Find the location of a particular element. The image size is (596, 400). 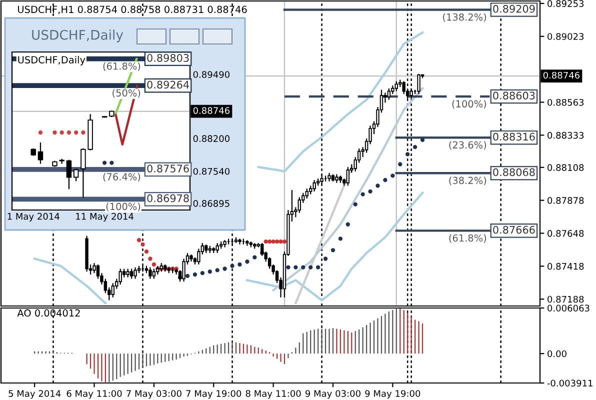

data-label: 0.89803 is located at coordinates (168, 58).